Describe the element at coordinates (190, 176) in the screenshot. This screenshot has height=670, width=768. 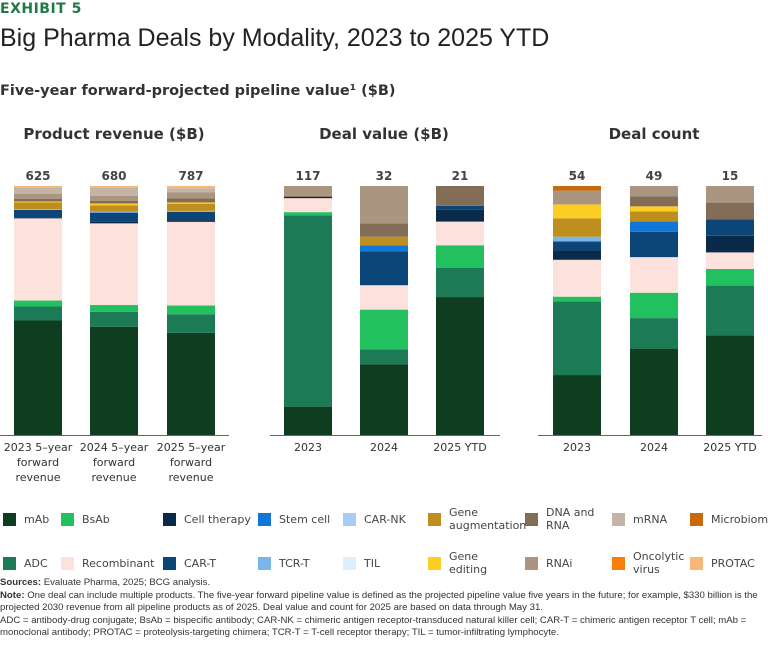
I see `total-label: 787` at that location.